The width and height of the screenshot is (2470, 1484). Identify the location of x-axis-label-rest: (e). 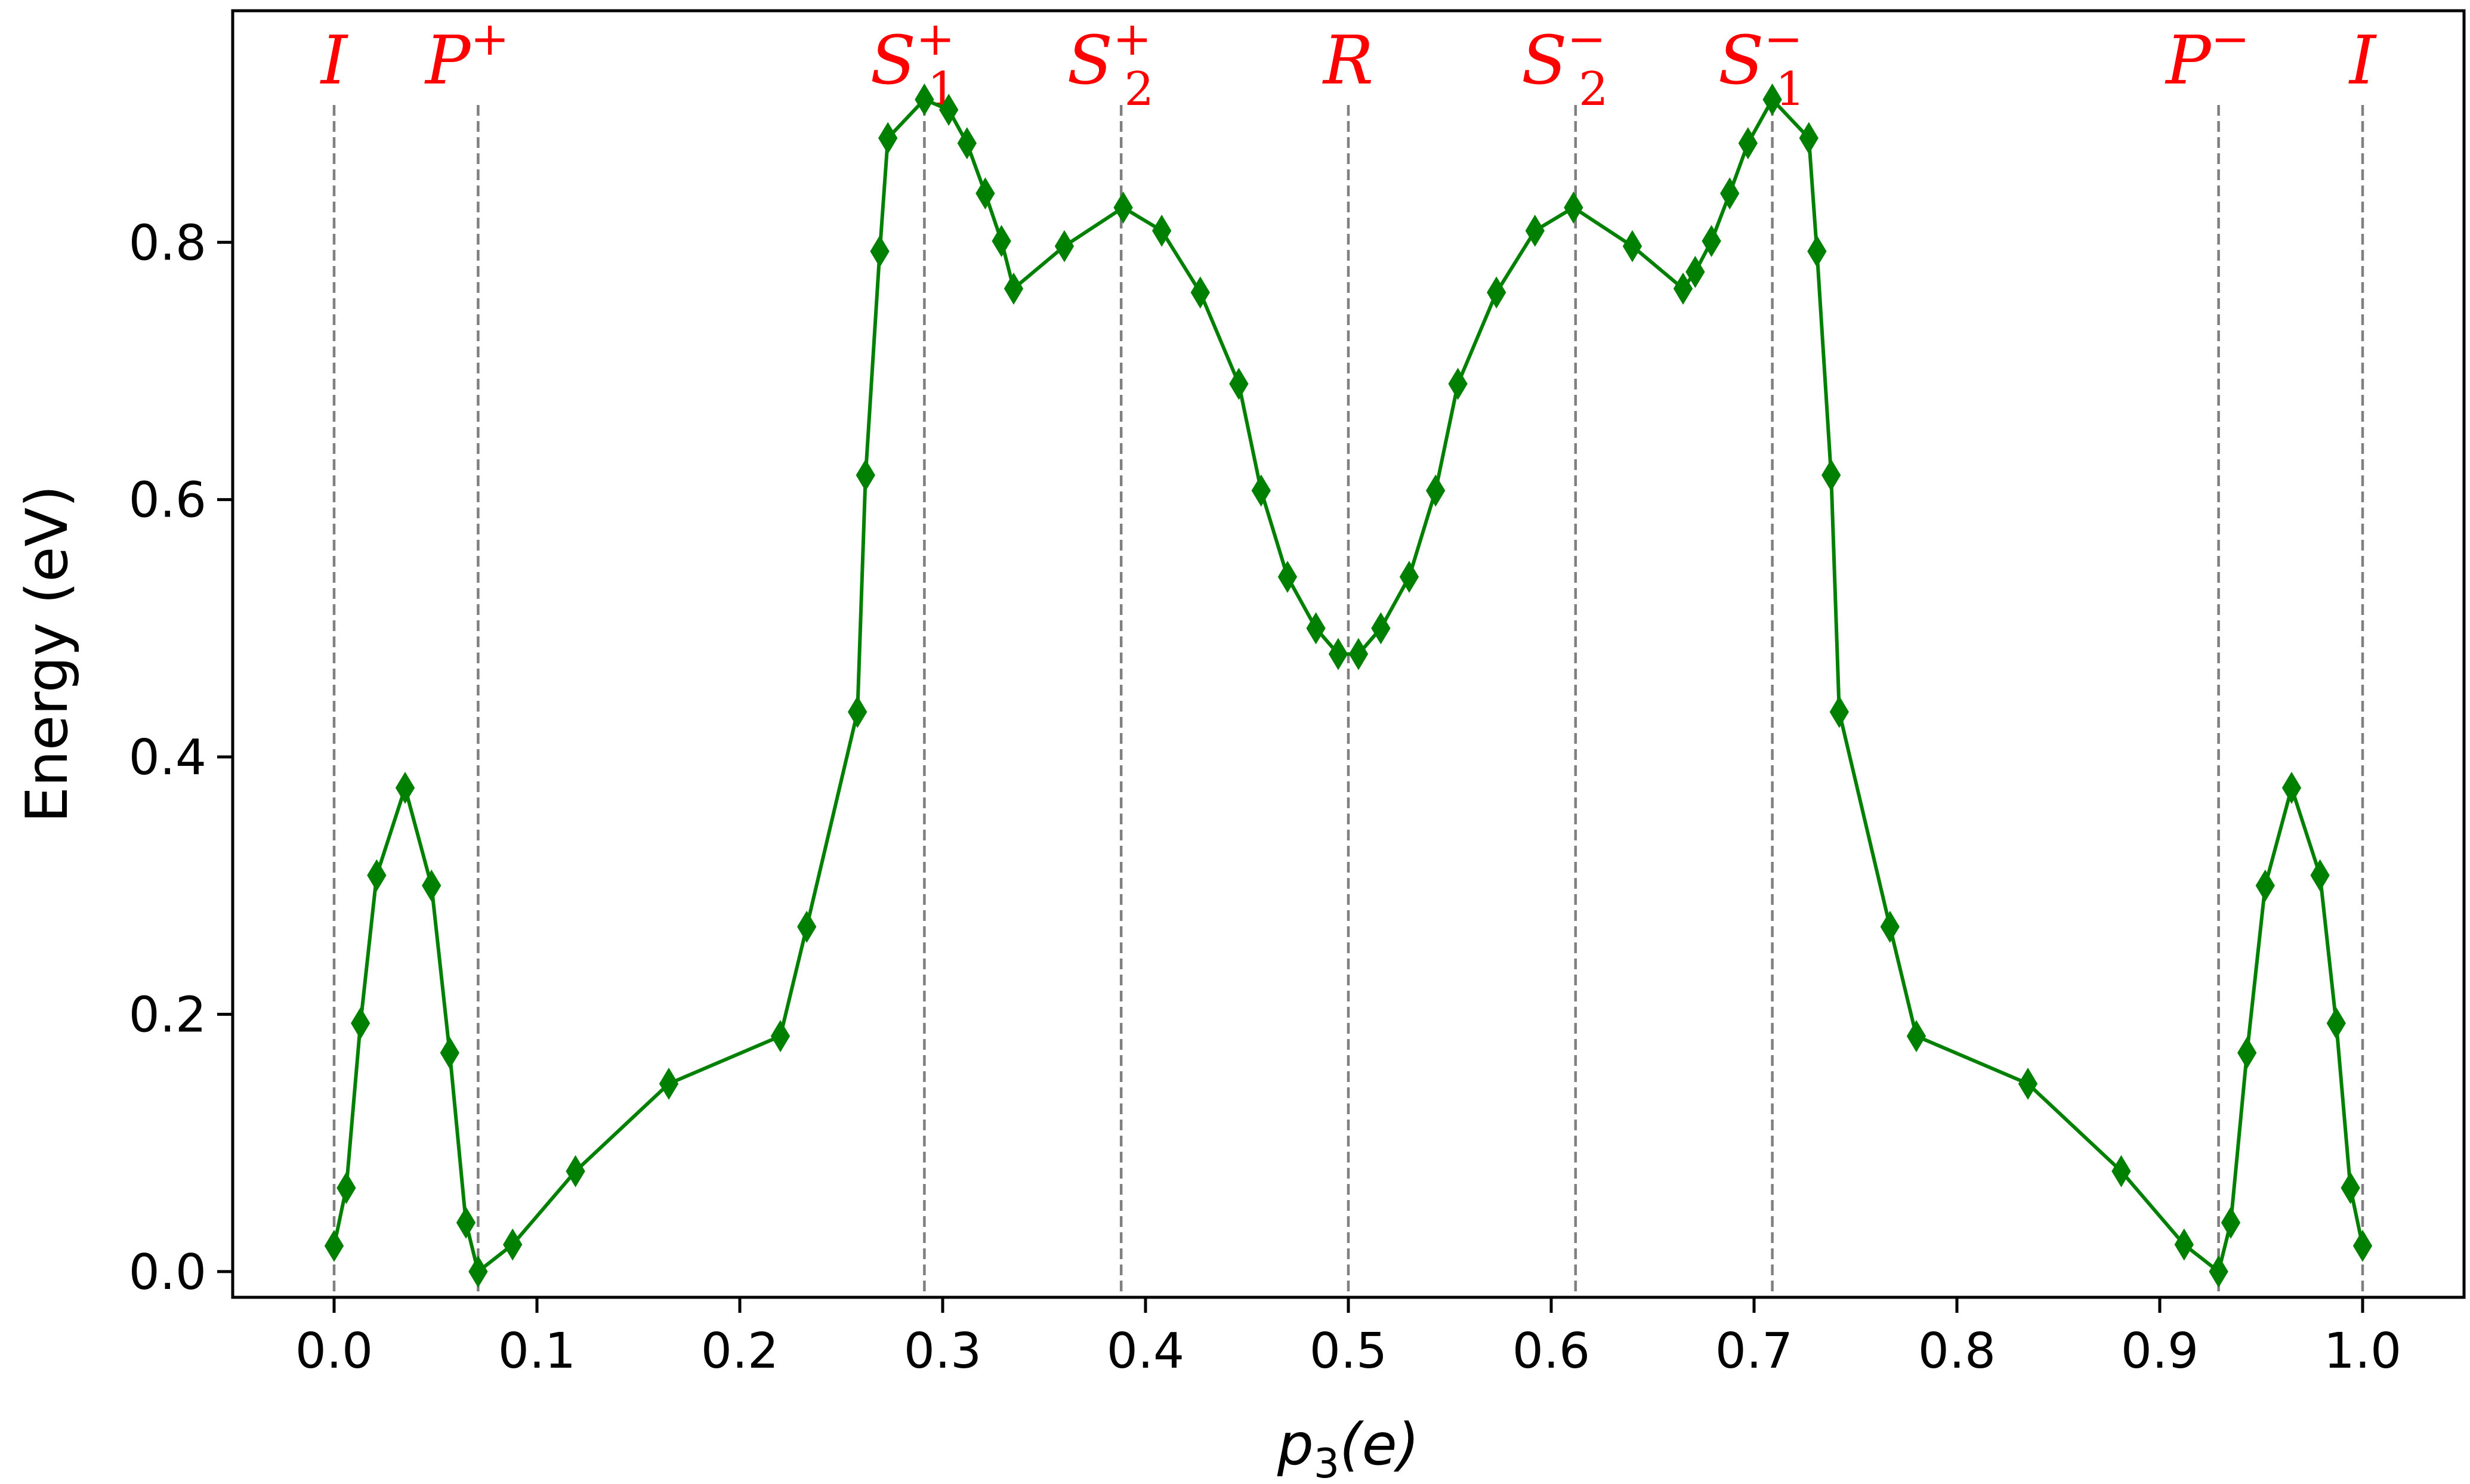
(1379, 1444).